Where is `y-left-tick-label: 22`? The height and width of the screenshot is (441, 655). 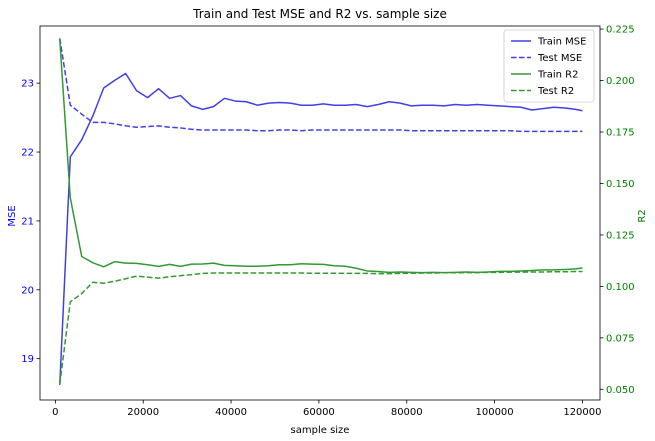 y-left-tick-label: 22 is located at coordinates (27, 153).